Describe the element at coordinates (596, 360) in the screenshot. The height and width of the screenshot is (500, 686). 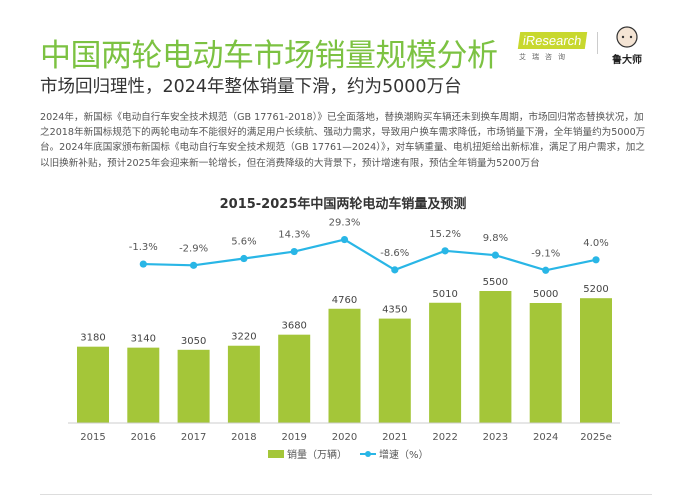
I see `bar-2025e` at that location.